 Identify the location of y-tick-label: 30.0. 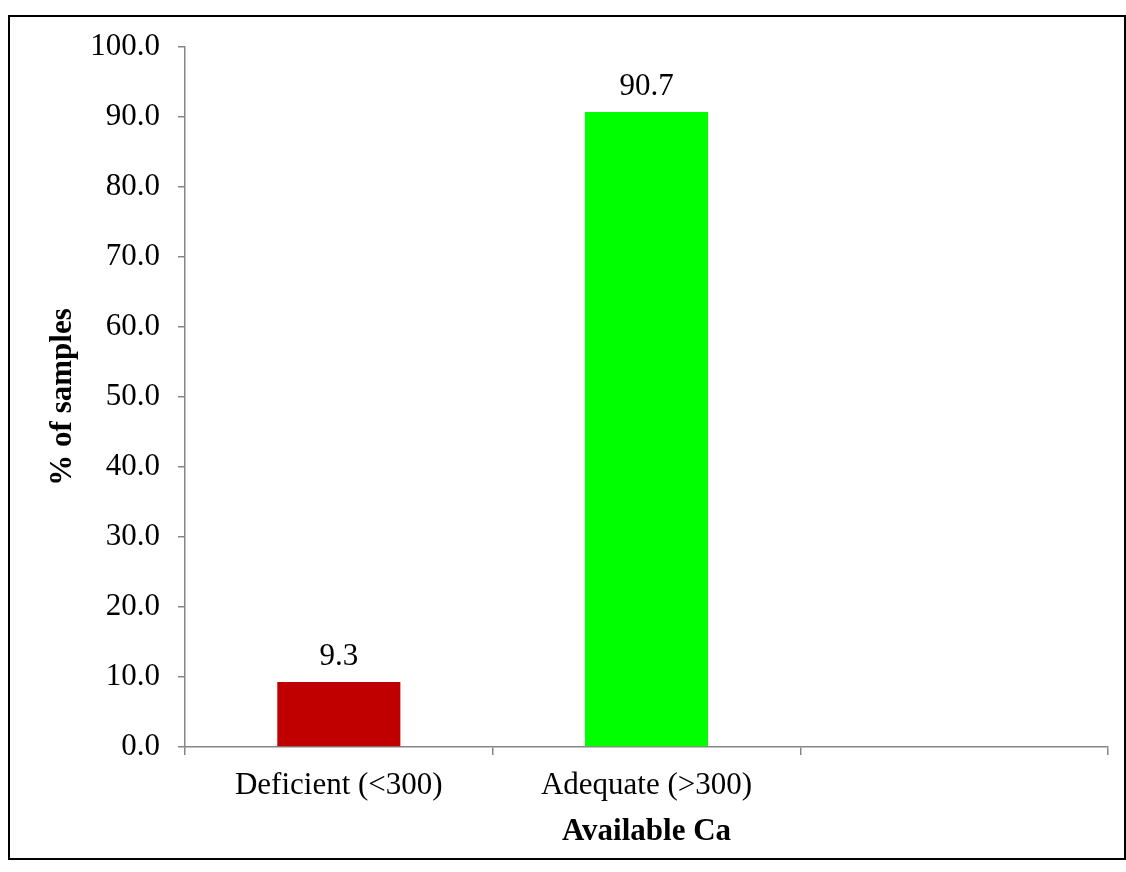
(132, 535).